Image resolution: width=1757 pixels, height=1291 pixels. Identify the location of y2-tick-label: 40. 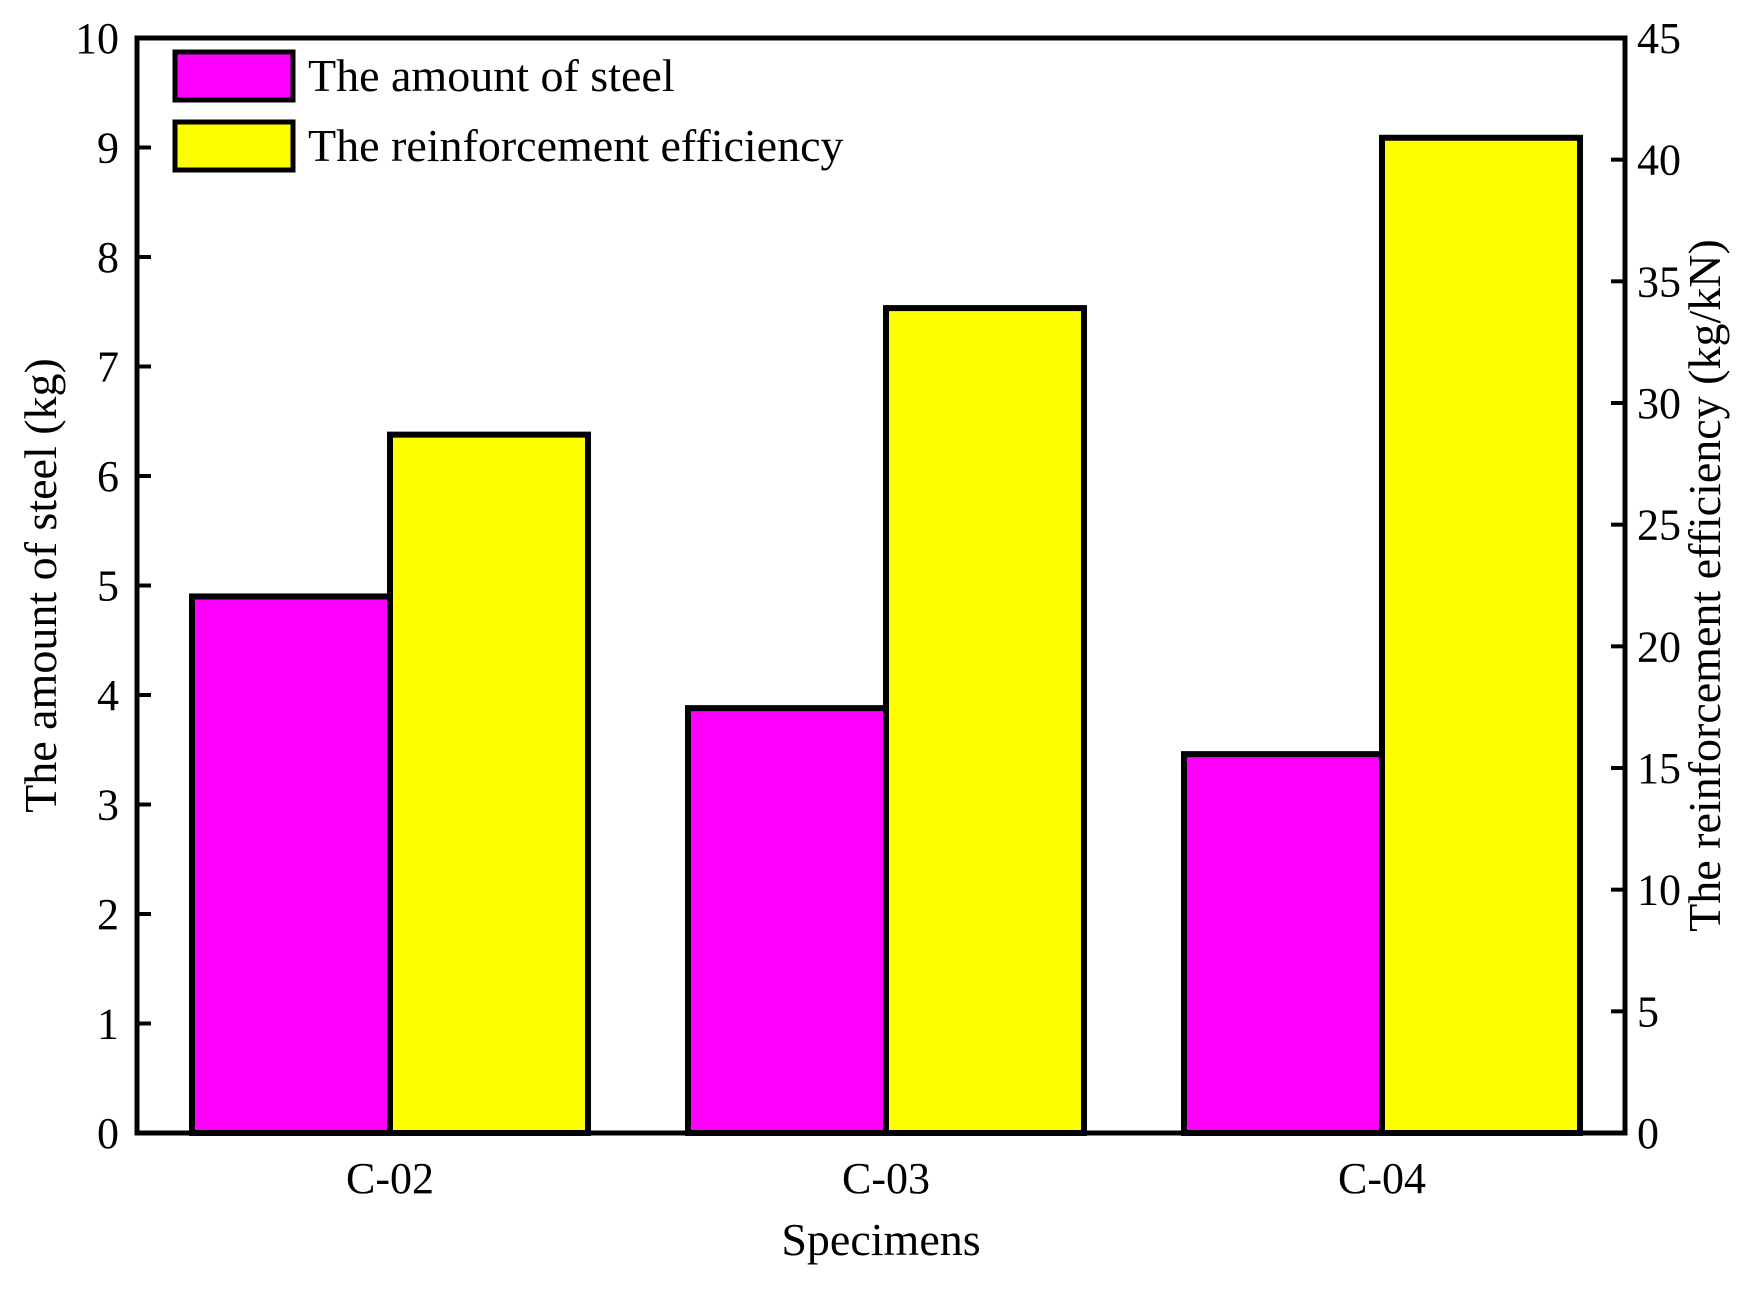
(1659, 160).